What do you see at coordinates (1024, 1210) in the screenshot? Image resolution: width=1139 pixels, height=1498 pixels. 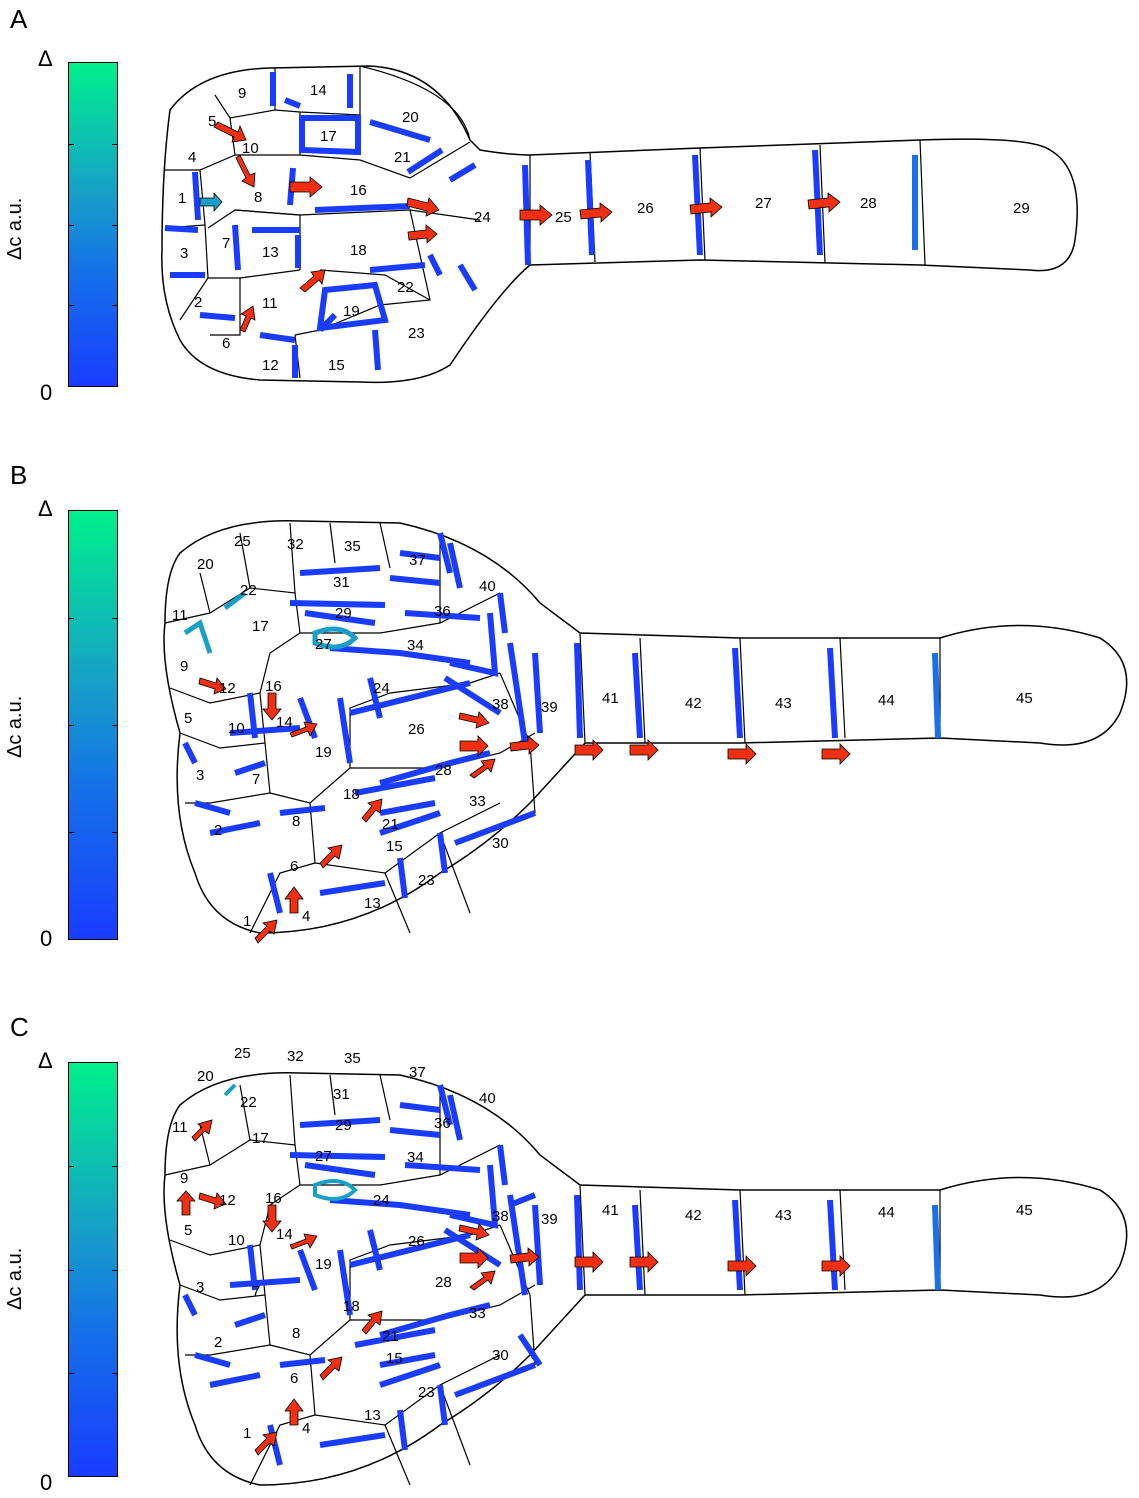 I see `cell-label: 45` at bounding box center [1024, 1210].